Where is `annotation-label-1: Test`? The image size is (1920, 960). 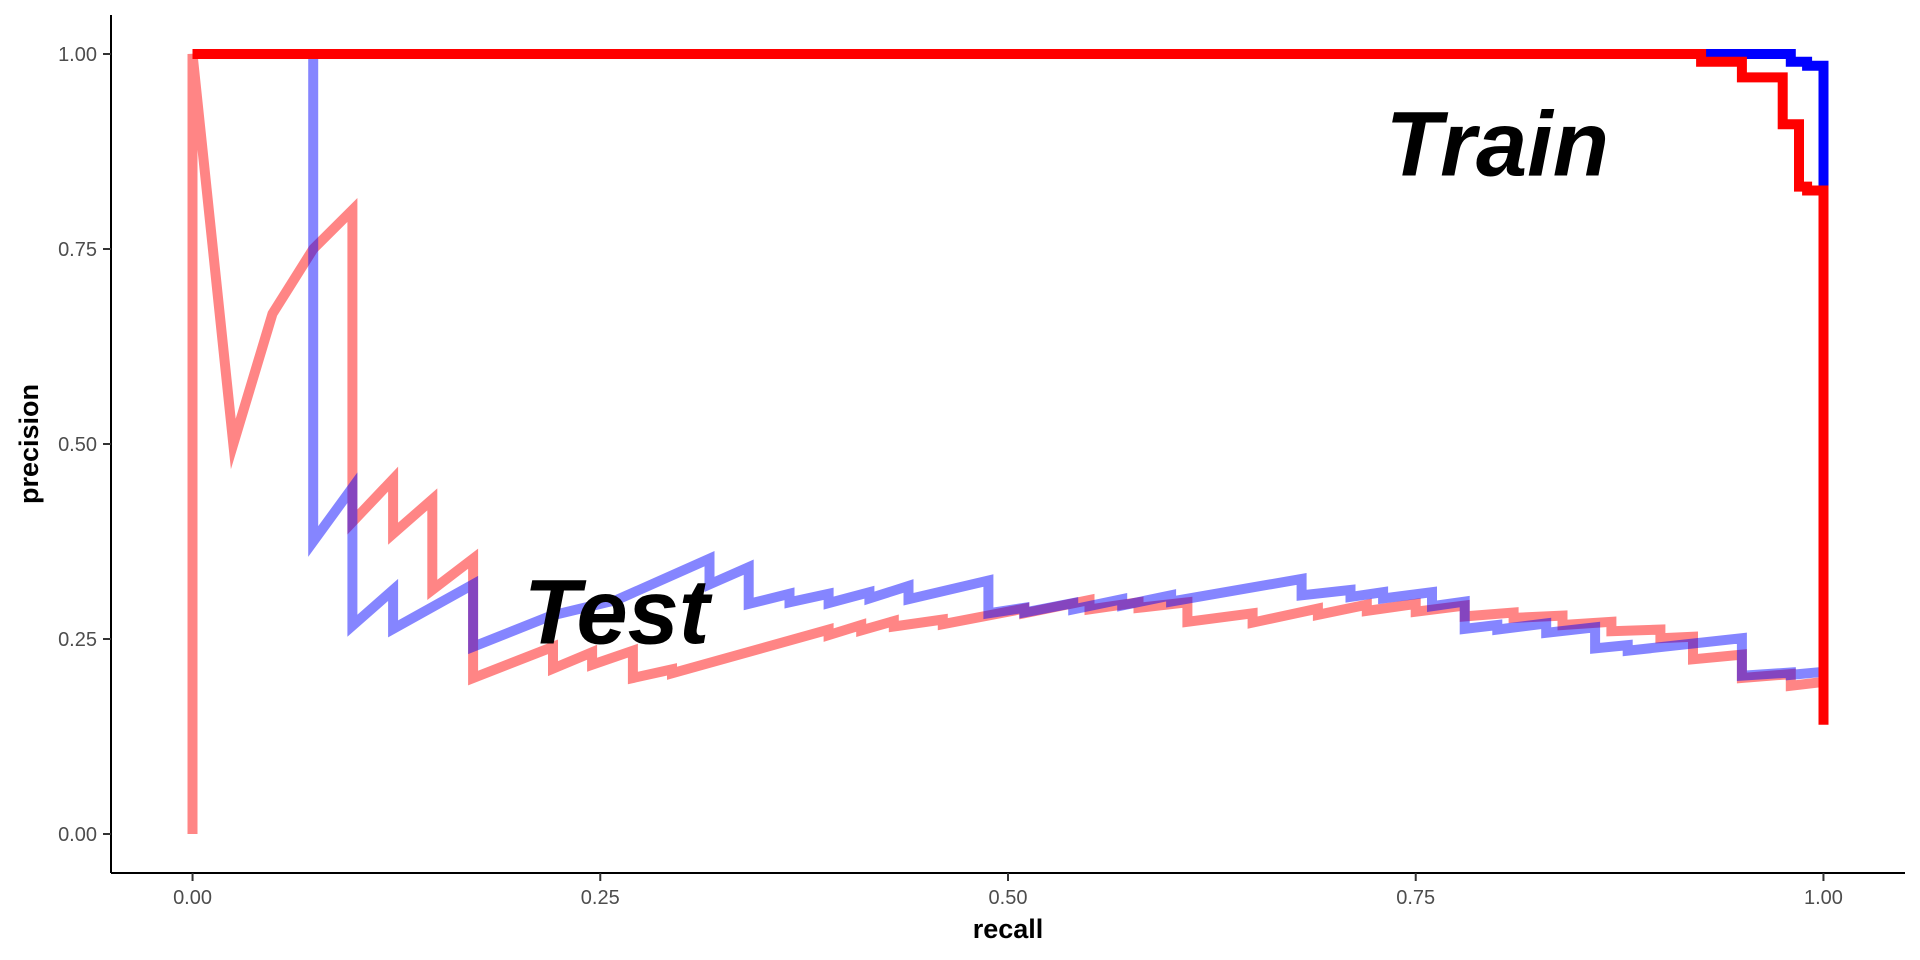
annotation-label-1: Test is located at coordinates (618, 613).